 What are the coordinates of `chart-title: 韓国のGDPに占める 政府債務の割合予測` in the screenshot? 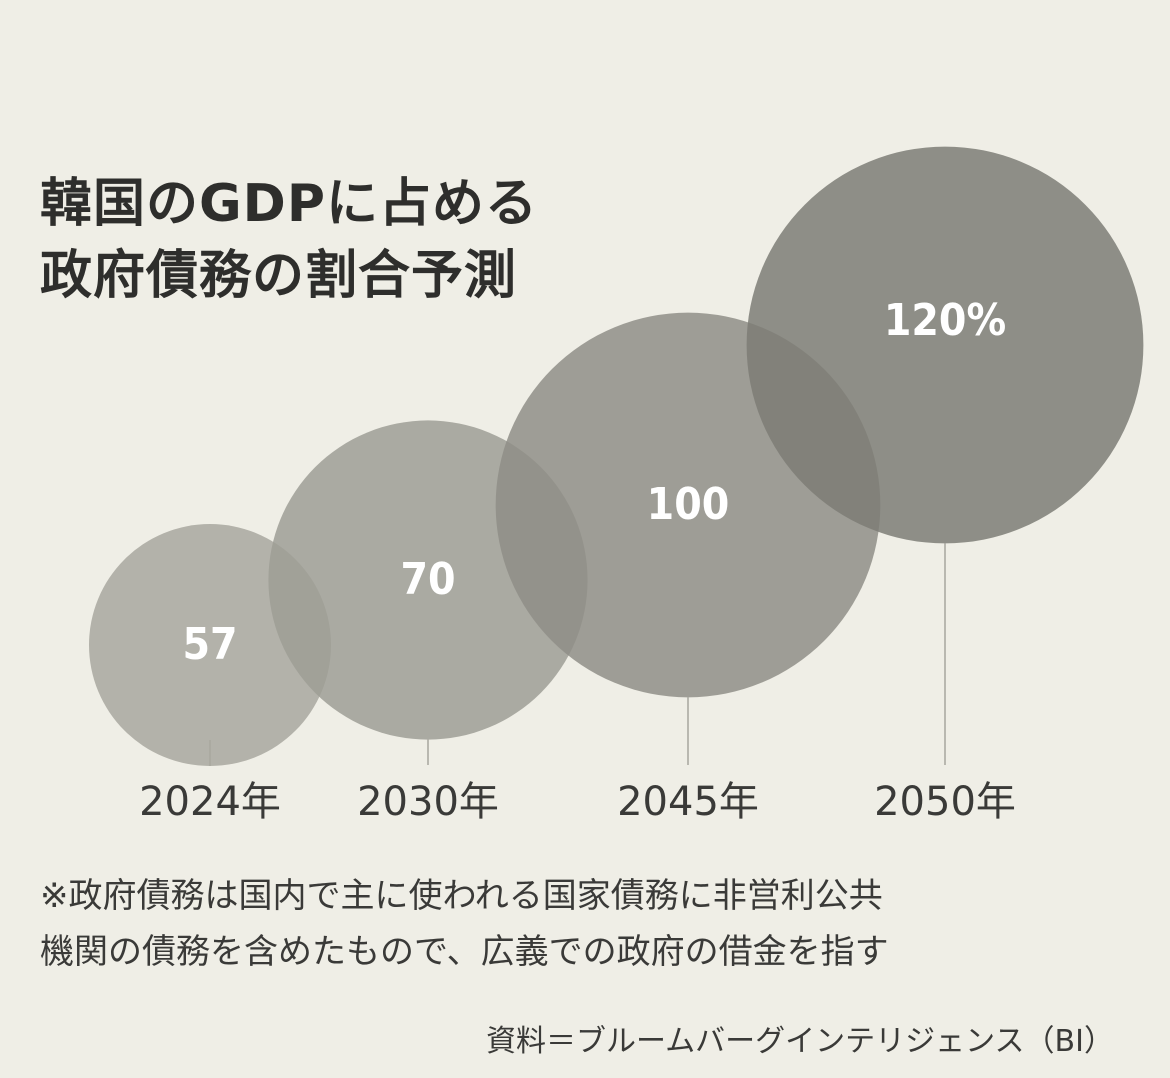 It's located at (289, 240).